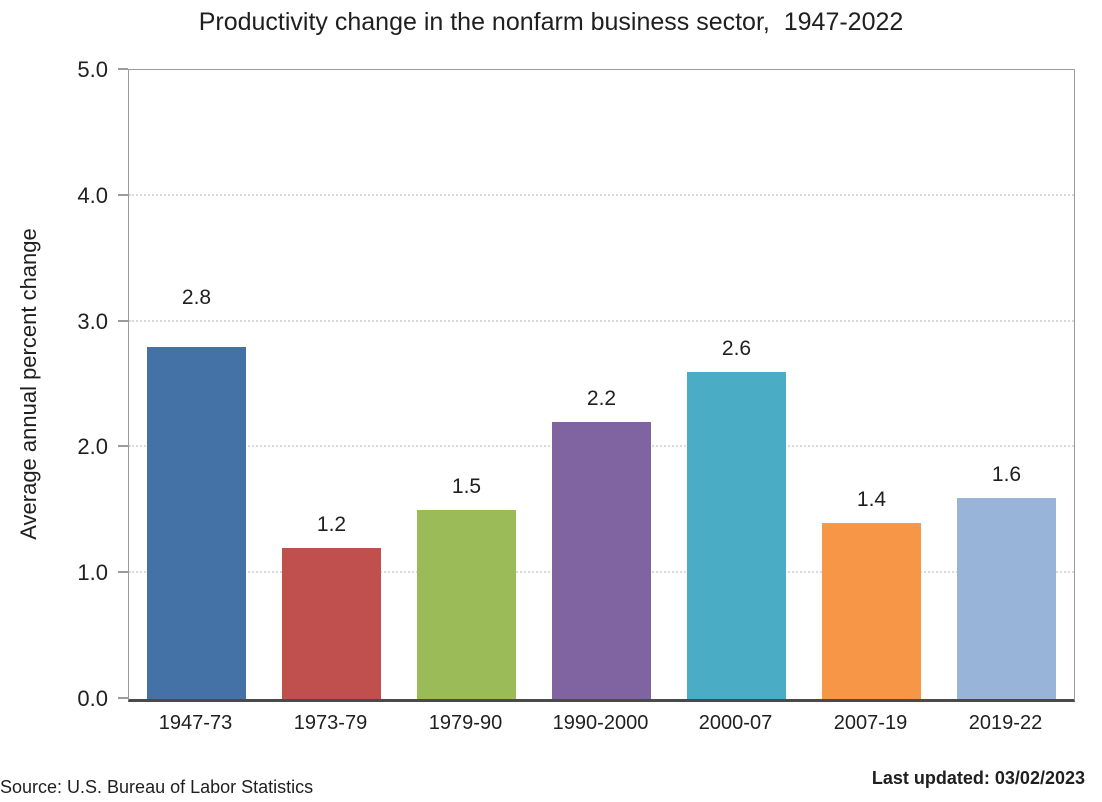 The image size is (1102, 802). Describe the element at coordinates (601, 399) in the screenshot. I see `bar-value-label: 2.2` at that location.